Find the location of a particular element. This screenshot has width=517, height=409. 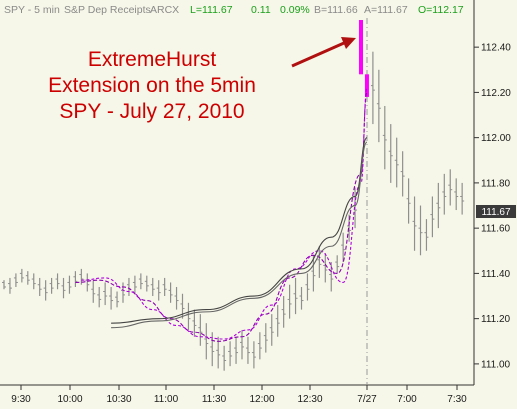

header-symbol: SPY - 5 min is located at coordinates (32, 10).